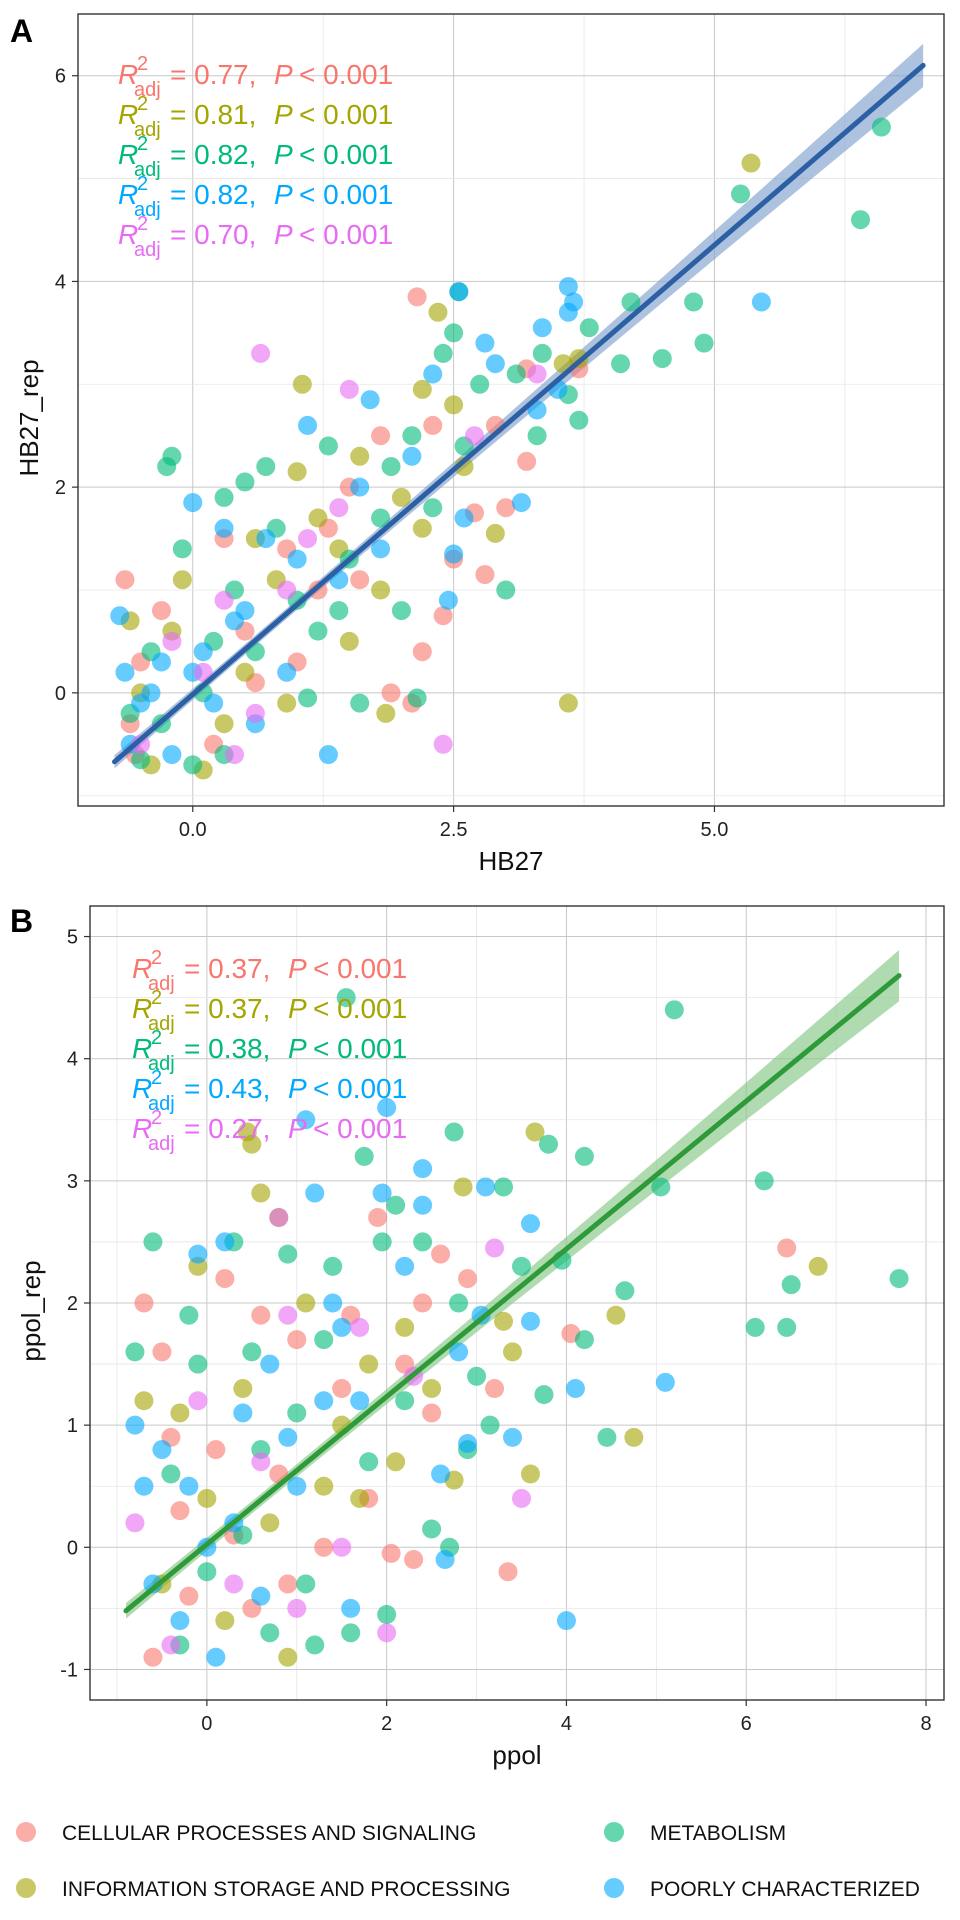  What do you see at coordinates (718, 1833) in the screenshot?
I see `legend-label-metabolism: METABOLISM` at bounding box center [718, 1833].